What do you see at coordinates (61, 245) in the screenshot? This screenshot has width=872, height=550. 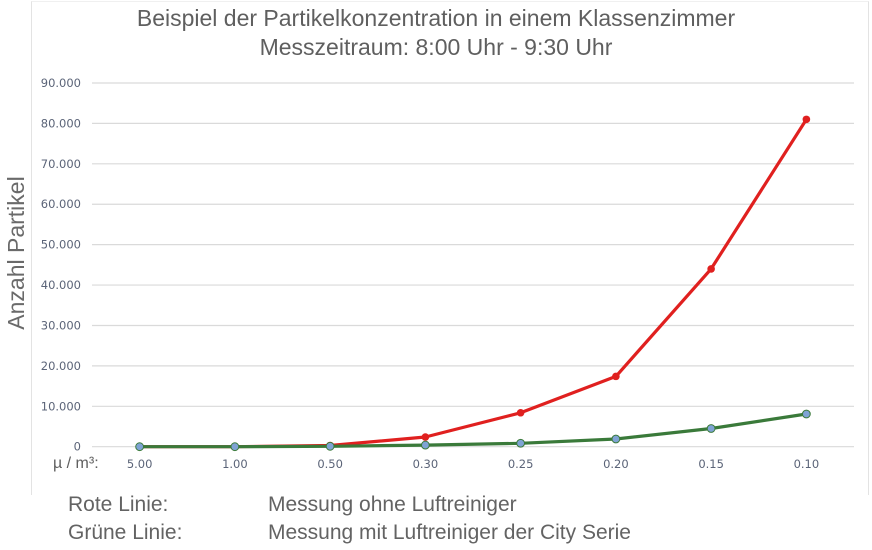 I see `y-tick-label: 50.000` at bounding box center [61, 245].